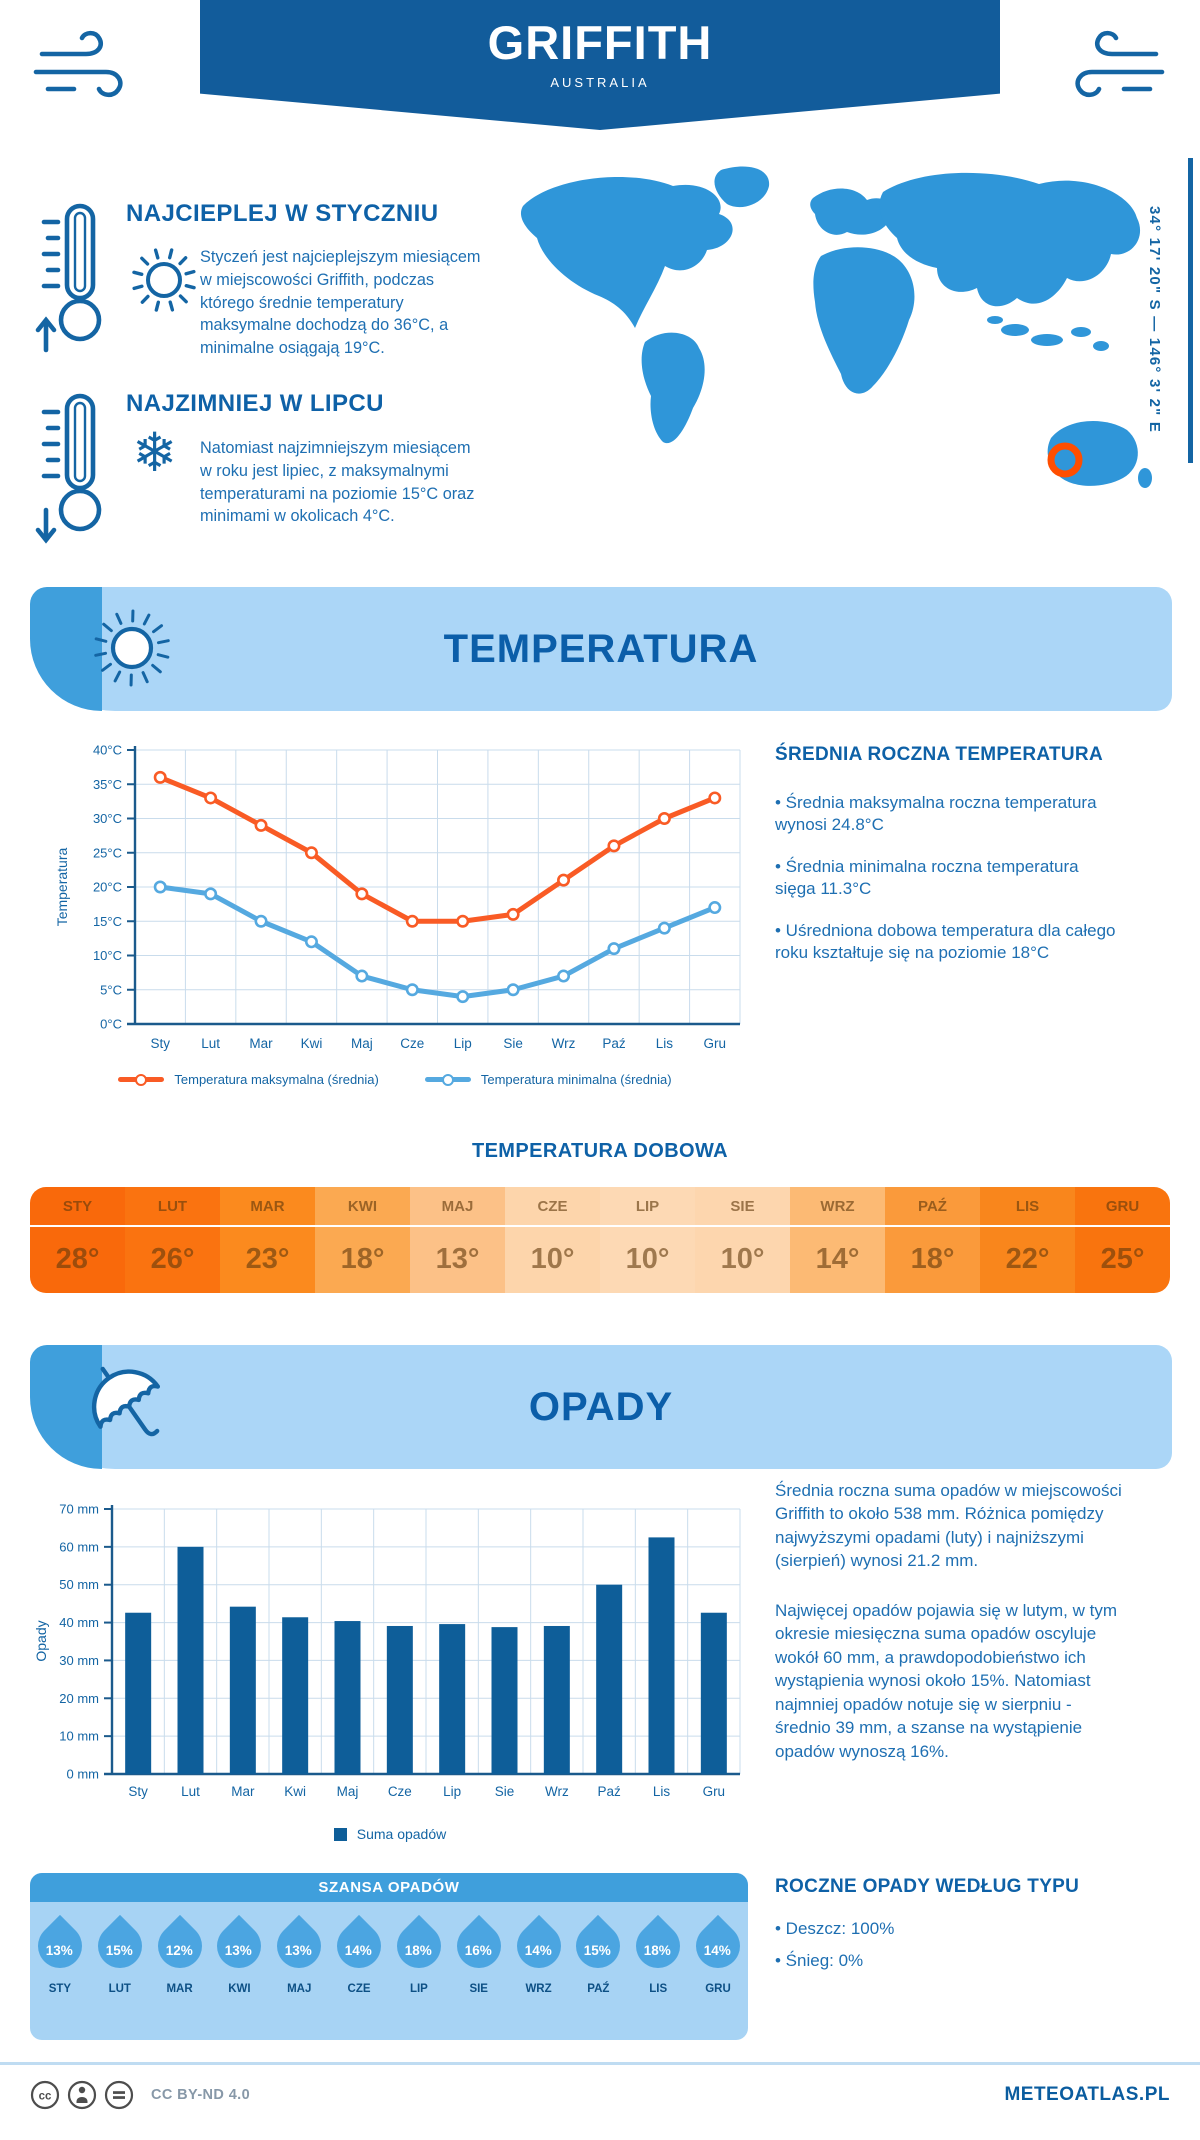  What do you see at coordinates (79, 1546) in the screenshot?
I see `svg-text: 60 mm` at bounding box center [79, 1546].